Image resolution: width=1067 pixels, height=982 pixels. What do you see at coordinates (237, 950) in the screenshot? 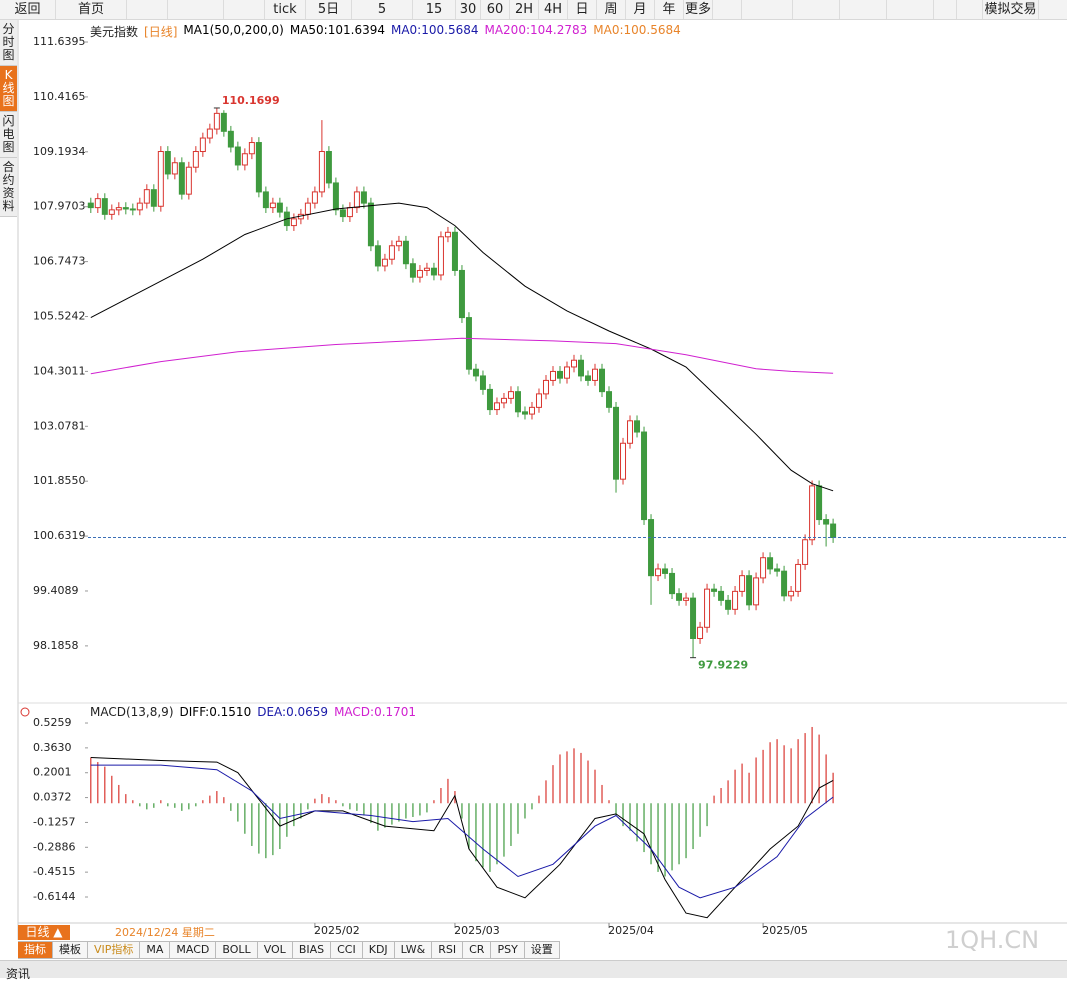
I see `indicator-tab: BOLL` at bounding box center [237, 950].